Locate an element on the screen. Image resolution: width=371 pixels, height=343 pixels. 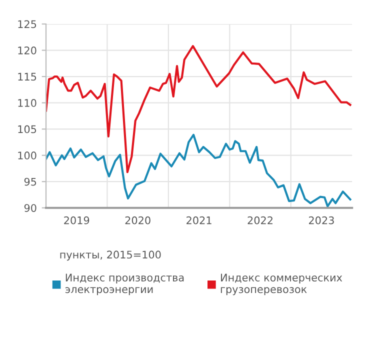
y-tick-label: 100 is located at coordinates (27, 156).